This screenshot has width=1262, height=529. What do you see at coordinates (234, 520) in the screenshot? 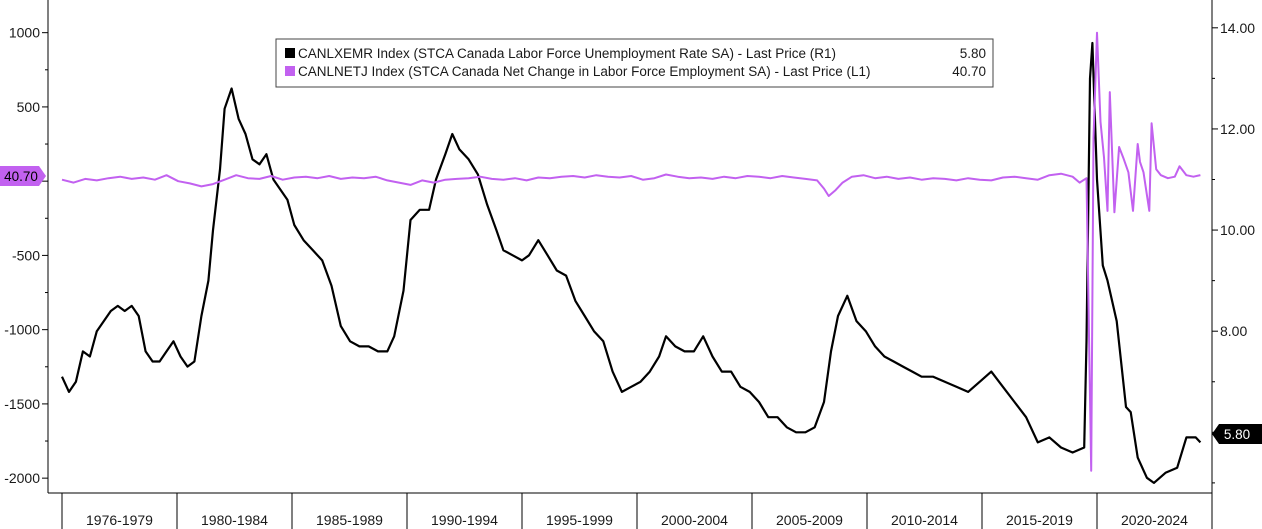
I see `x-axis-tick-label: 1980-1984` at bounding box center [234, 520].